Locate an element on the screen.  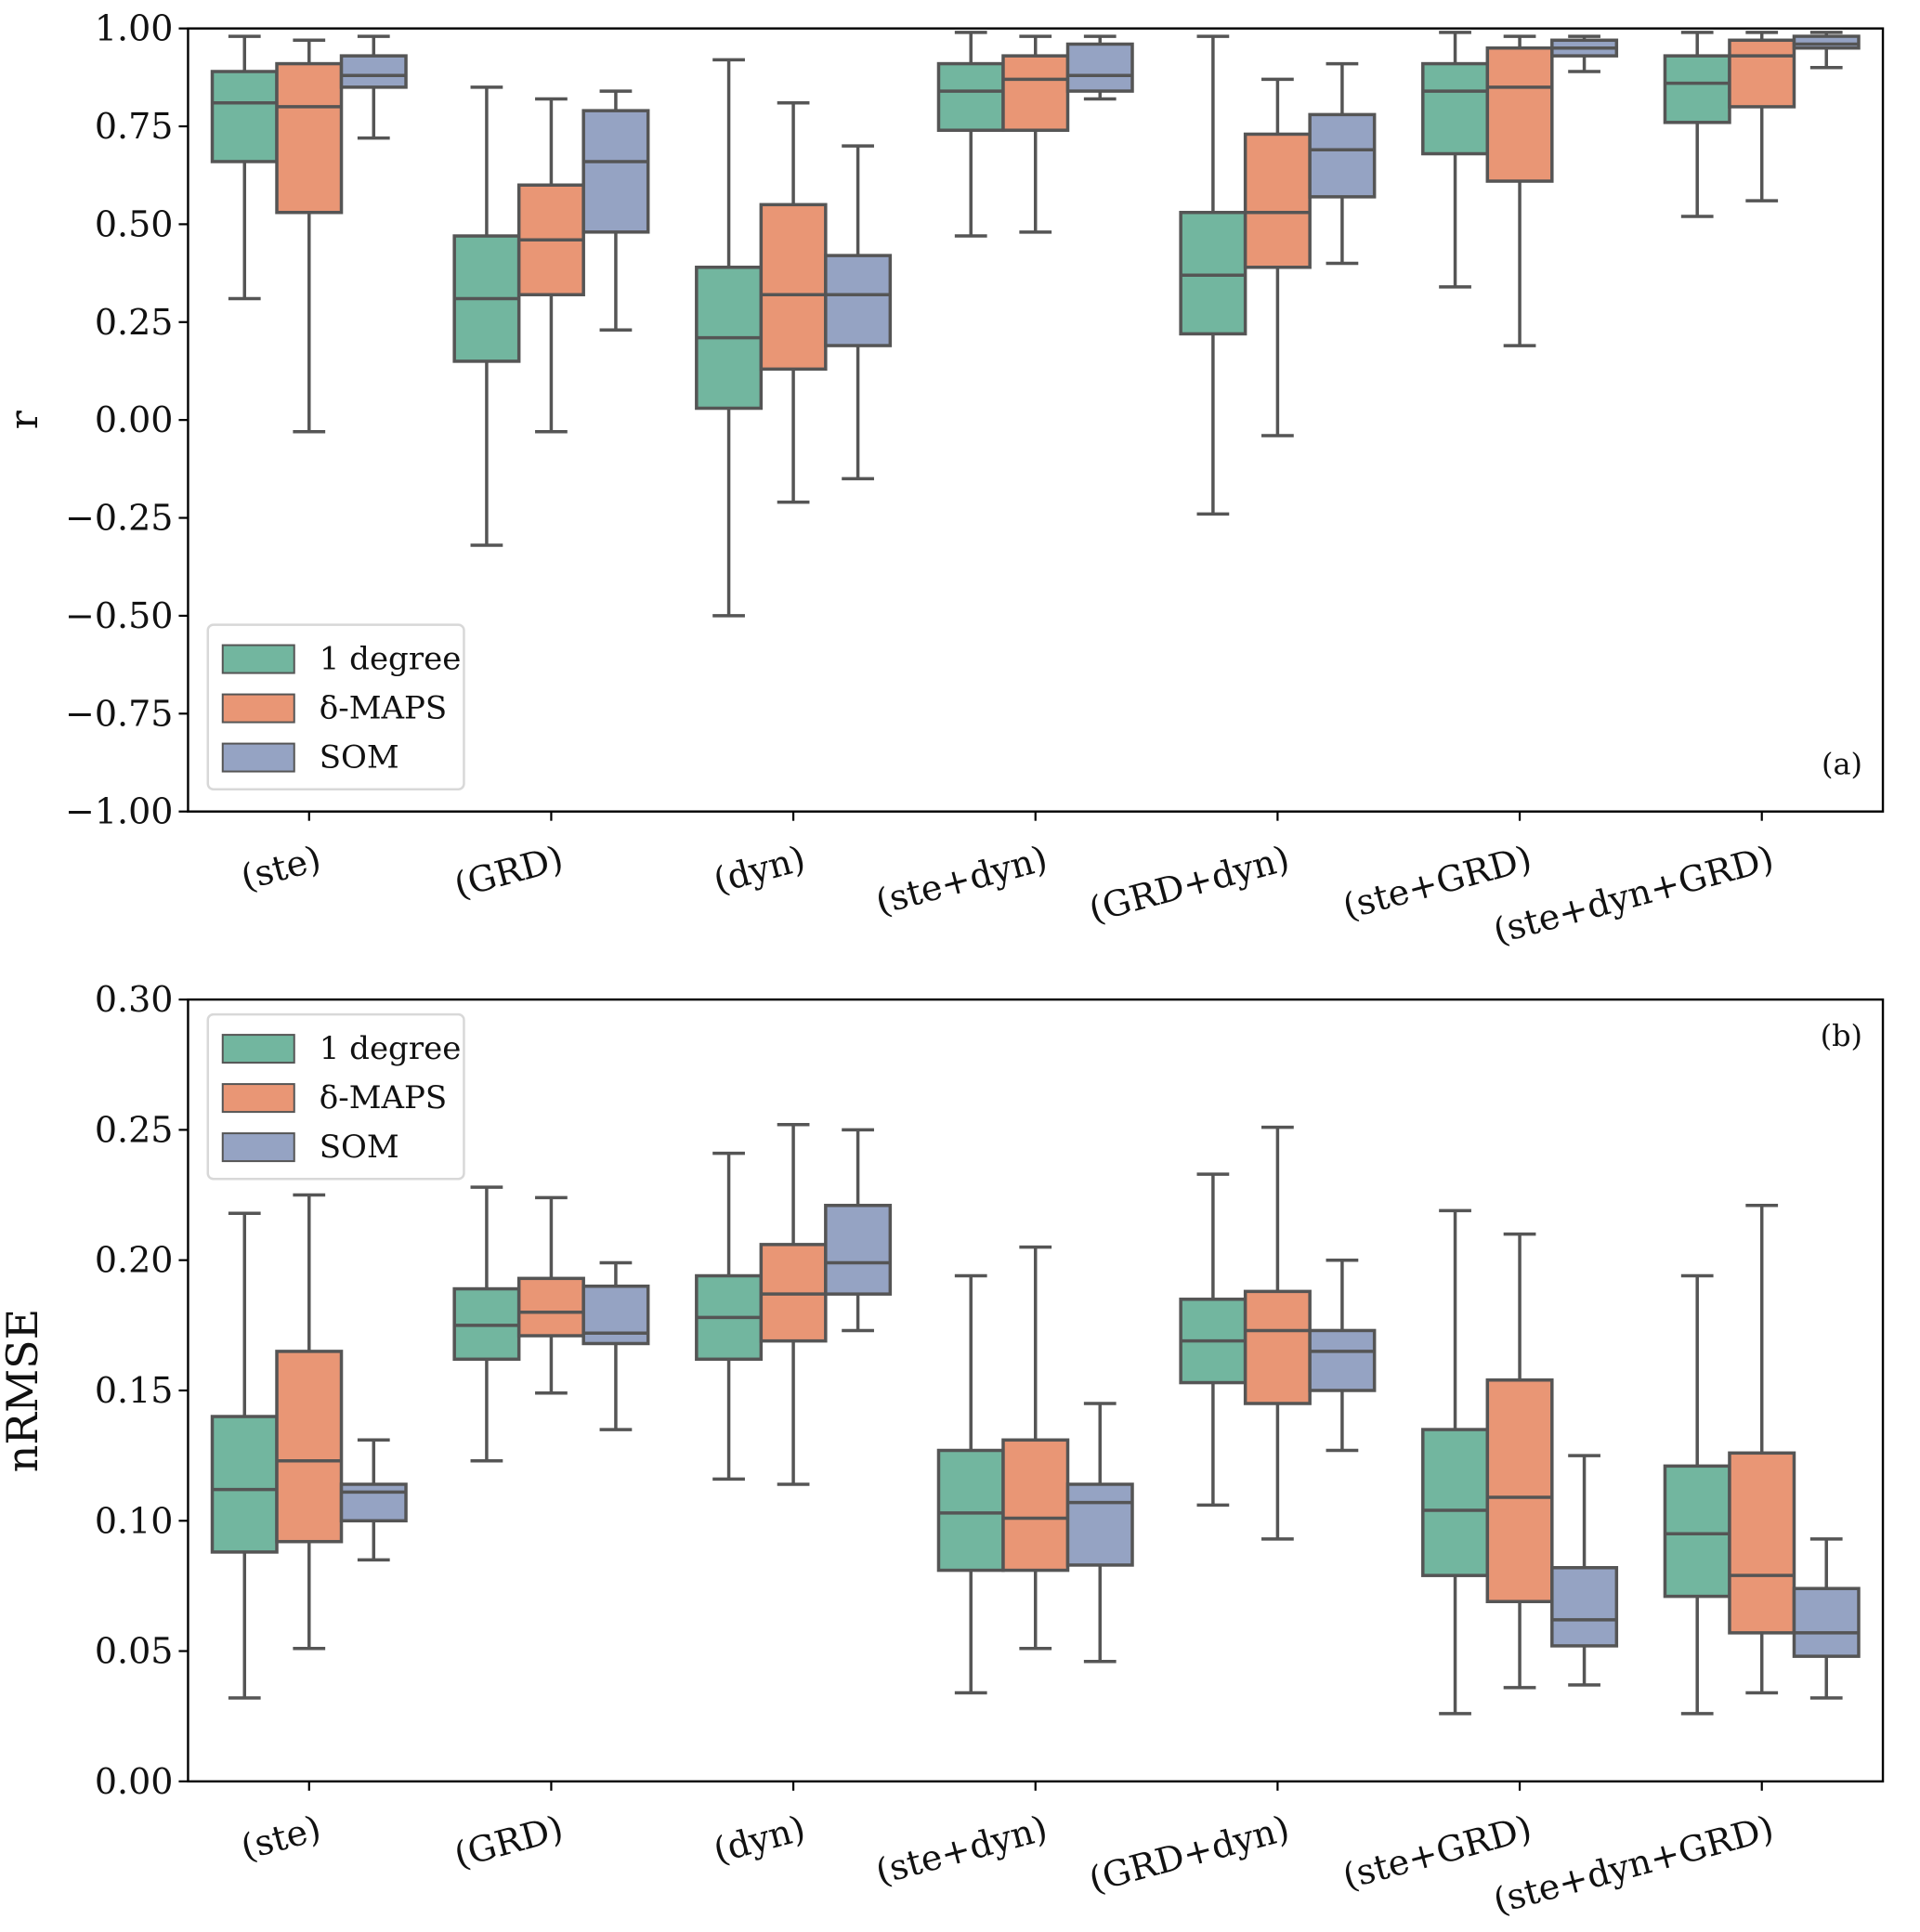
panel-label: (b) is located at coordinates (1842, 1035).